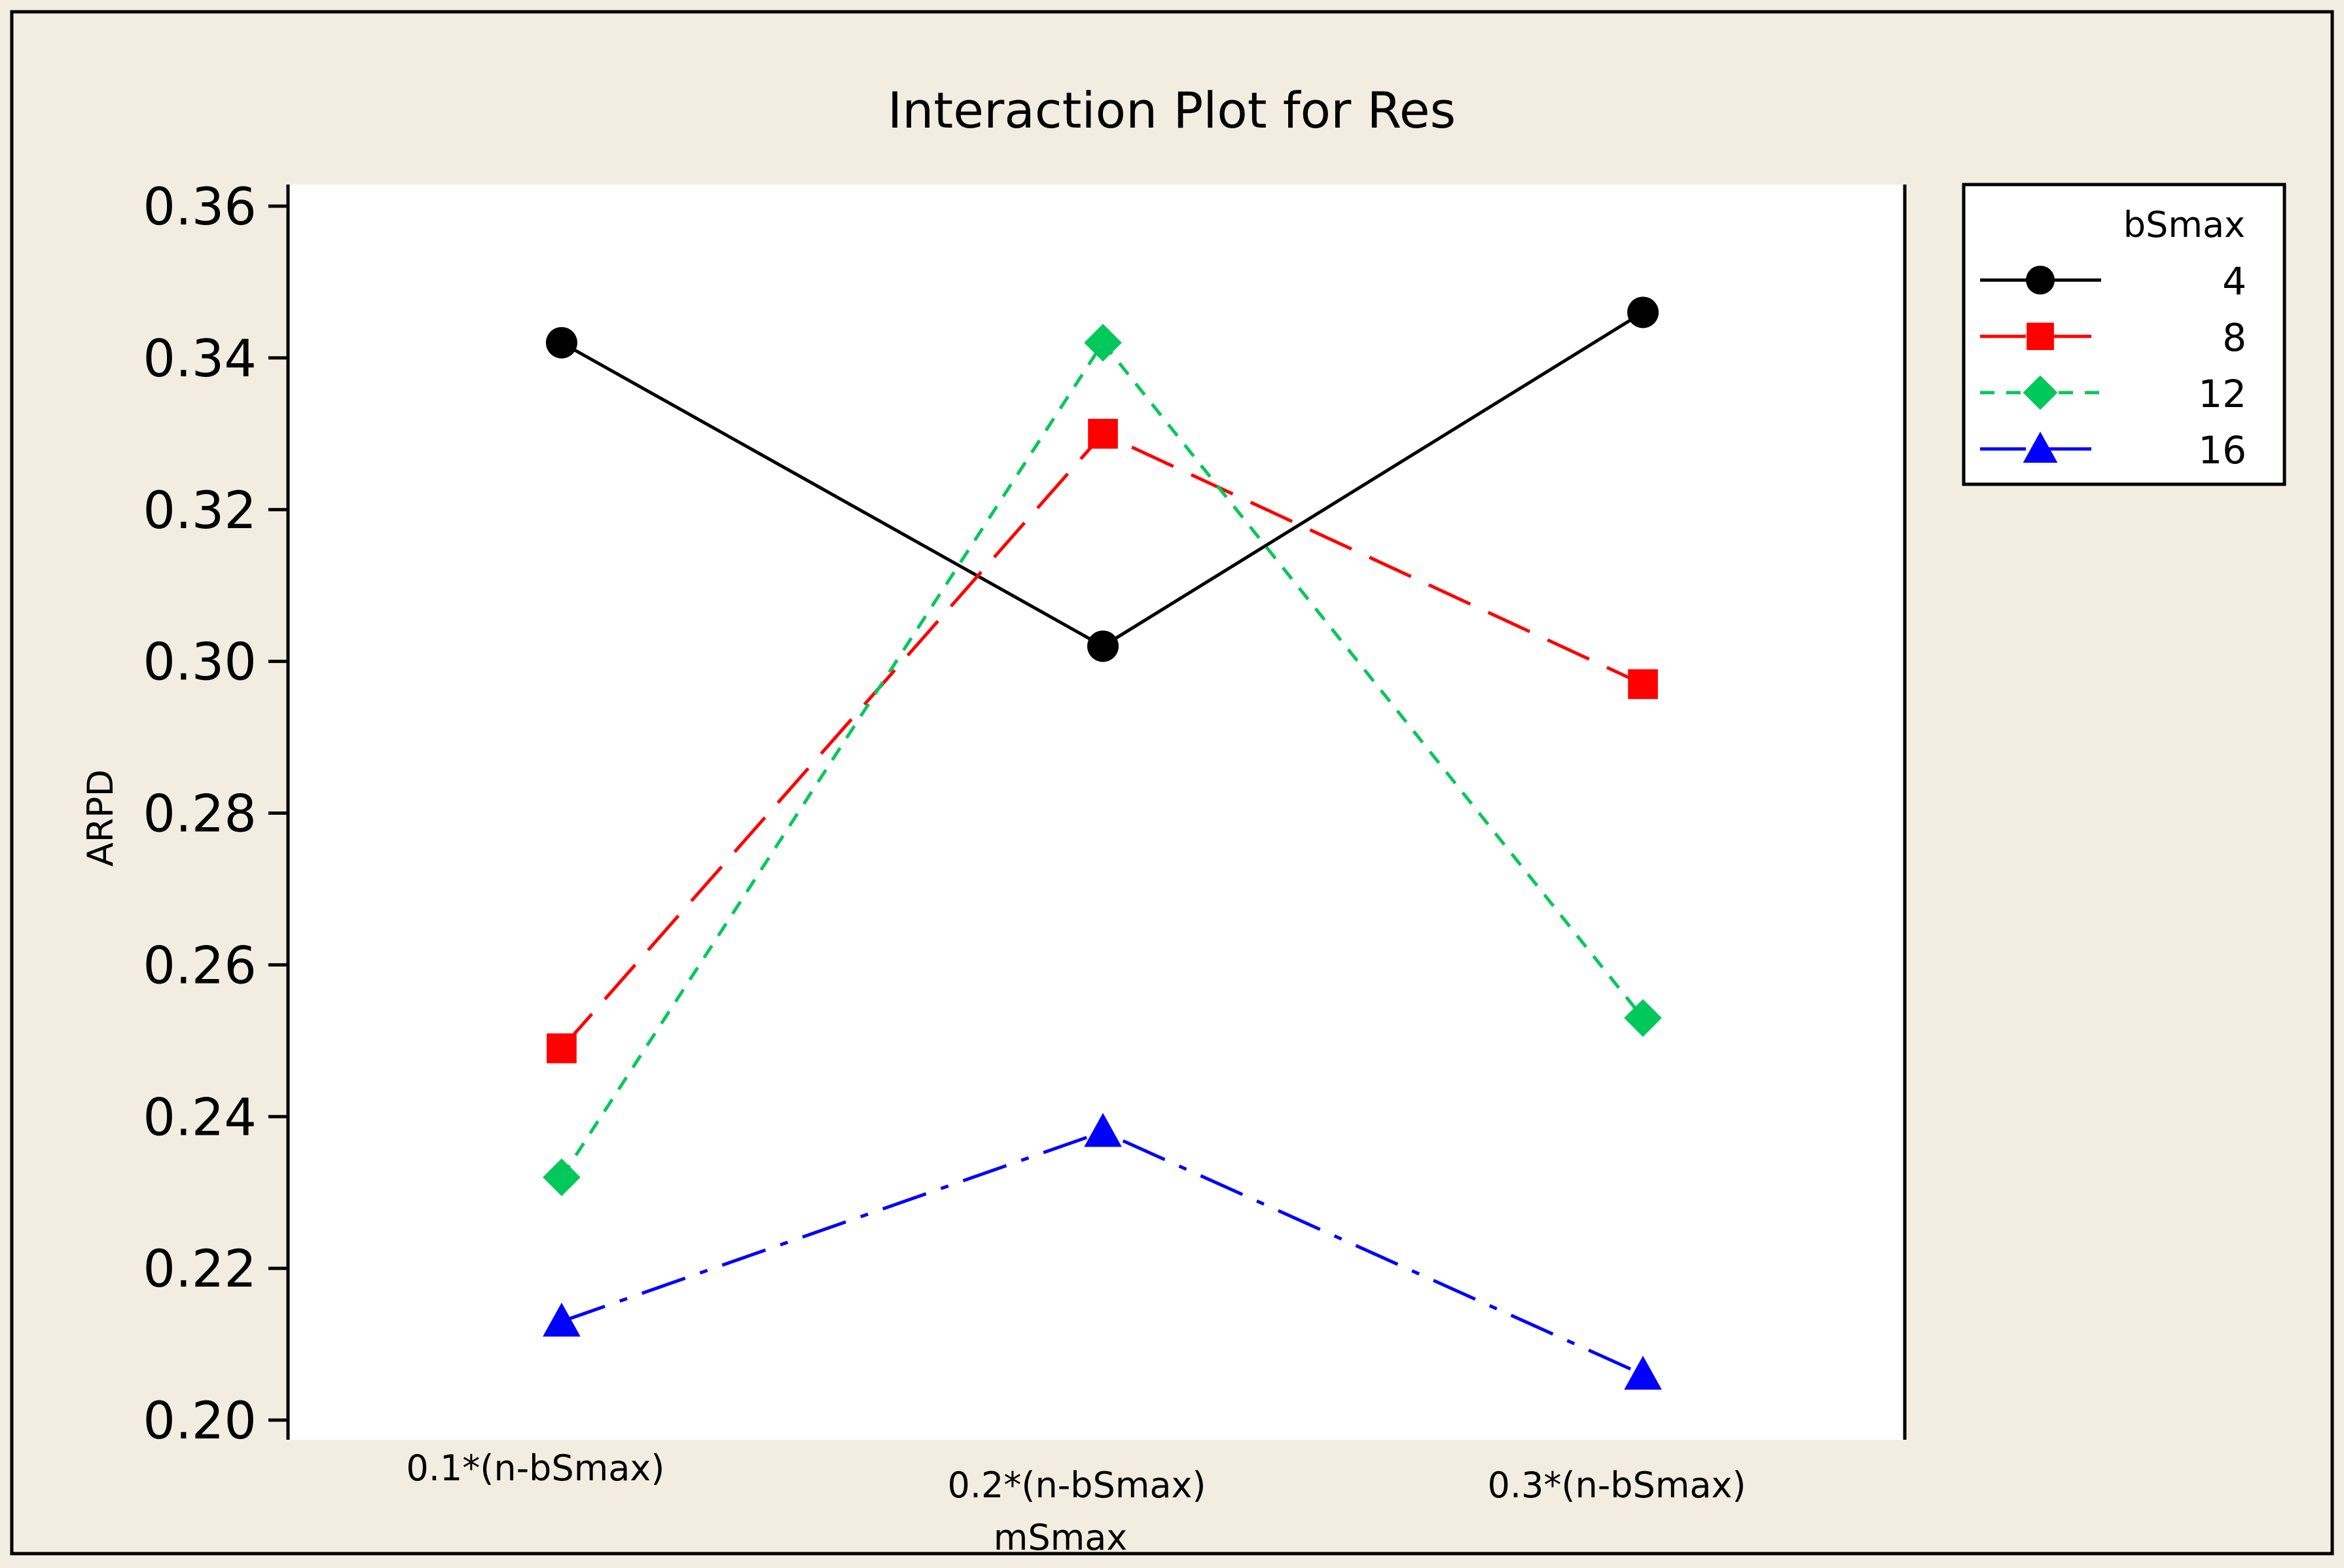 Image resolution: width=2344 pixels, height=1568 pixels. What do you see at coordinates (1077, 1485) in the screenshot?
I see `x-tick-label: 0.2*(n-bSmax)` at bounding box center [1077, 1485].